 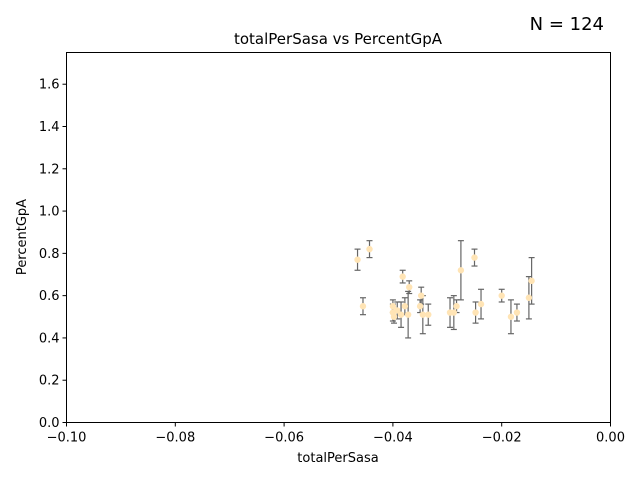 What do you see at coordinates (338, 39) in the screenshot?
I see `chart-title: totalPerSasa vs PercentGpA` at bounding box center [338, 39].